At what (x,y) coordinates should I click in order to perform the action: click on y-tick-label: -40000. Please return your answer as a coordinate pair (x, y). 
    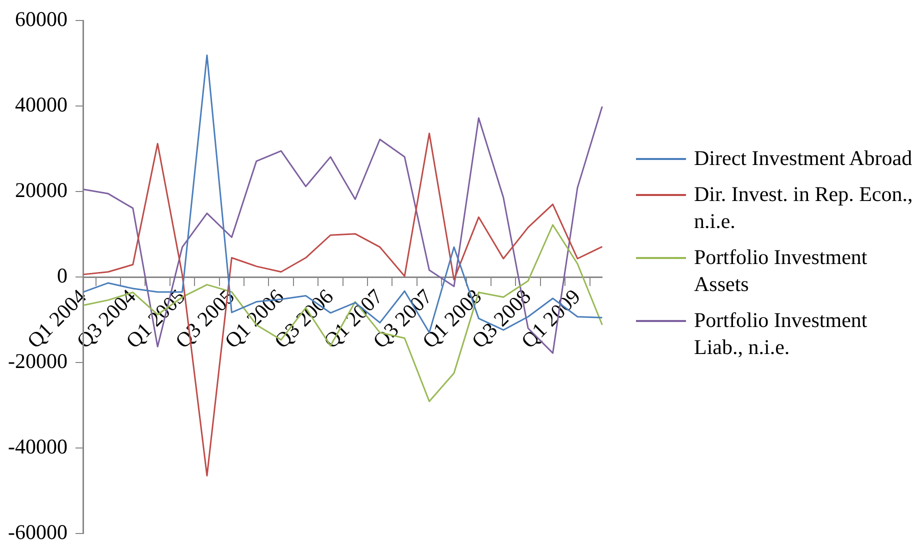
    Looking at the image, I should click on (38, 446).